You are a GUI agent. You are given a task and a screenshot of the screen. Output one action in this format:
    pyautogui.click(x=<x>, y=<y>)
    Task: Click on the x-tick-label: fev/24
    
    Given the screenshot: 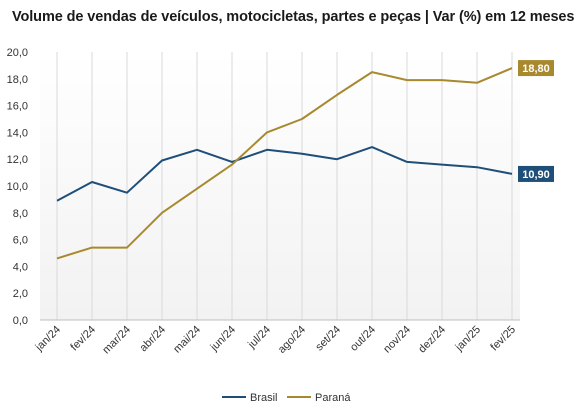 What is the action you would take?
    pyautogui.click(x=83, y=339)
    